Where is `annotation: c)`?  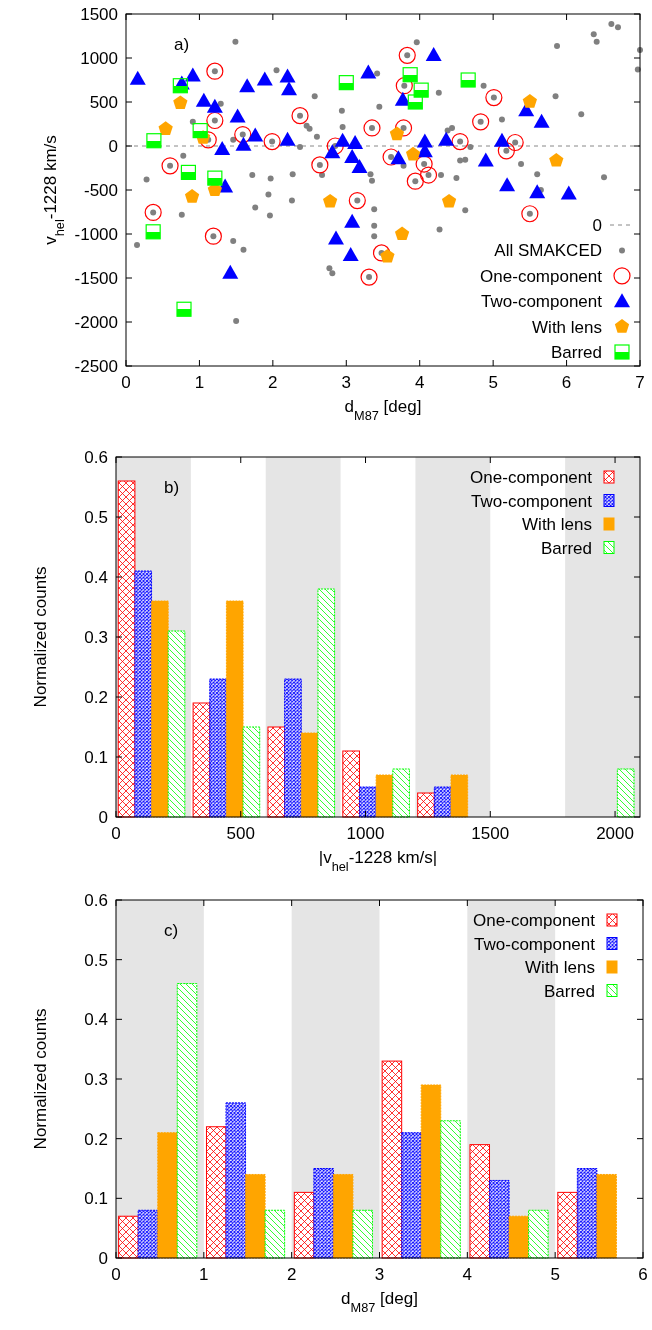
annotation: c) is located at coordinates (171, 930).